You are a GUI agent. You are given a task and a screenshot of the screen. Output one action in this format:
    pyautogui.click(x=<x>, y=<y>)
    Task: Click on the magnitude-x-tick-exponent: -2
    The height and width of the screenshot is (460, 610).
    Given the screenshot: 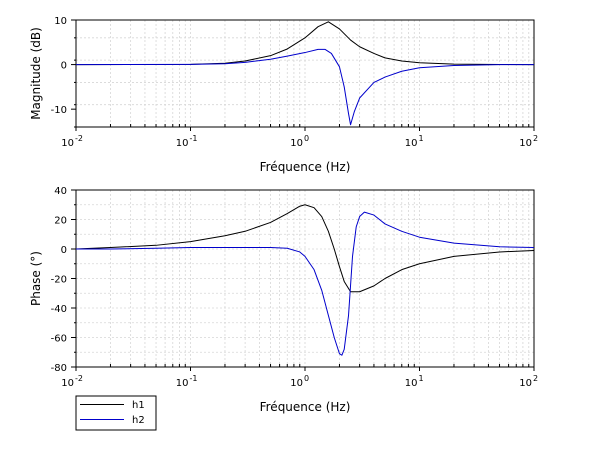 What is the action you would take?
    pyautogui.click(x=79, y=138)
    